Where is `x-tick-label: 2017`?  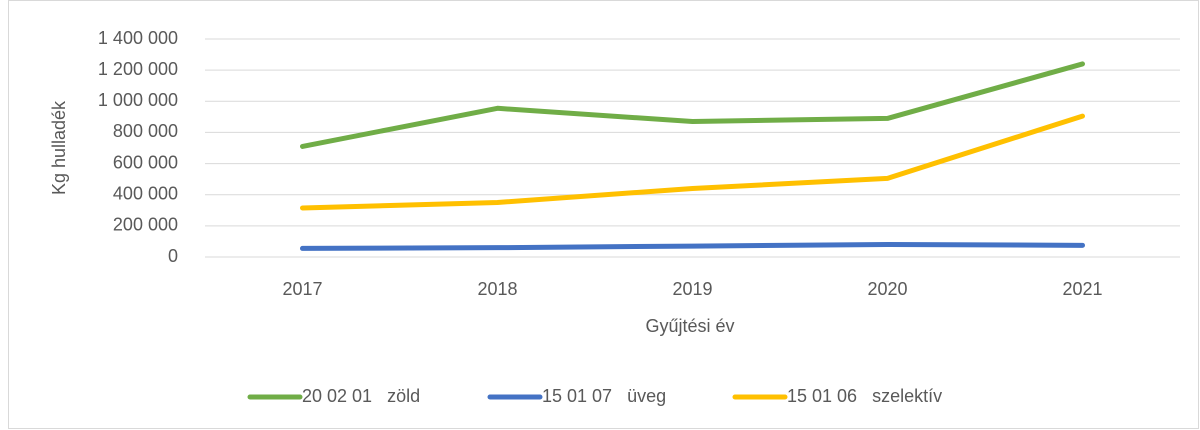
x-tick-label: 2017 is located at coordinates (302, 289).